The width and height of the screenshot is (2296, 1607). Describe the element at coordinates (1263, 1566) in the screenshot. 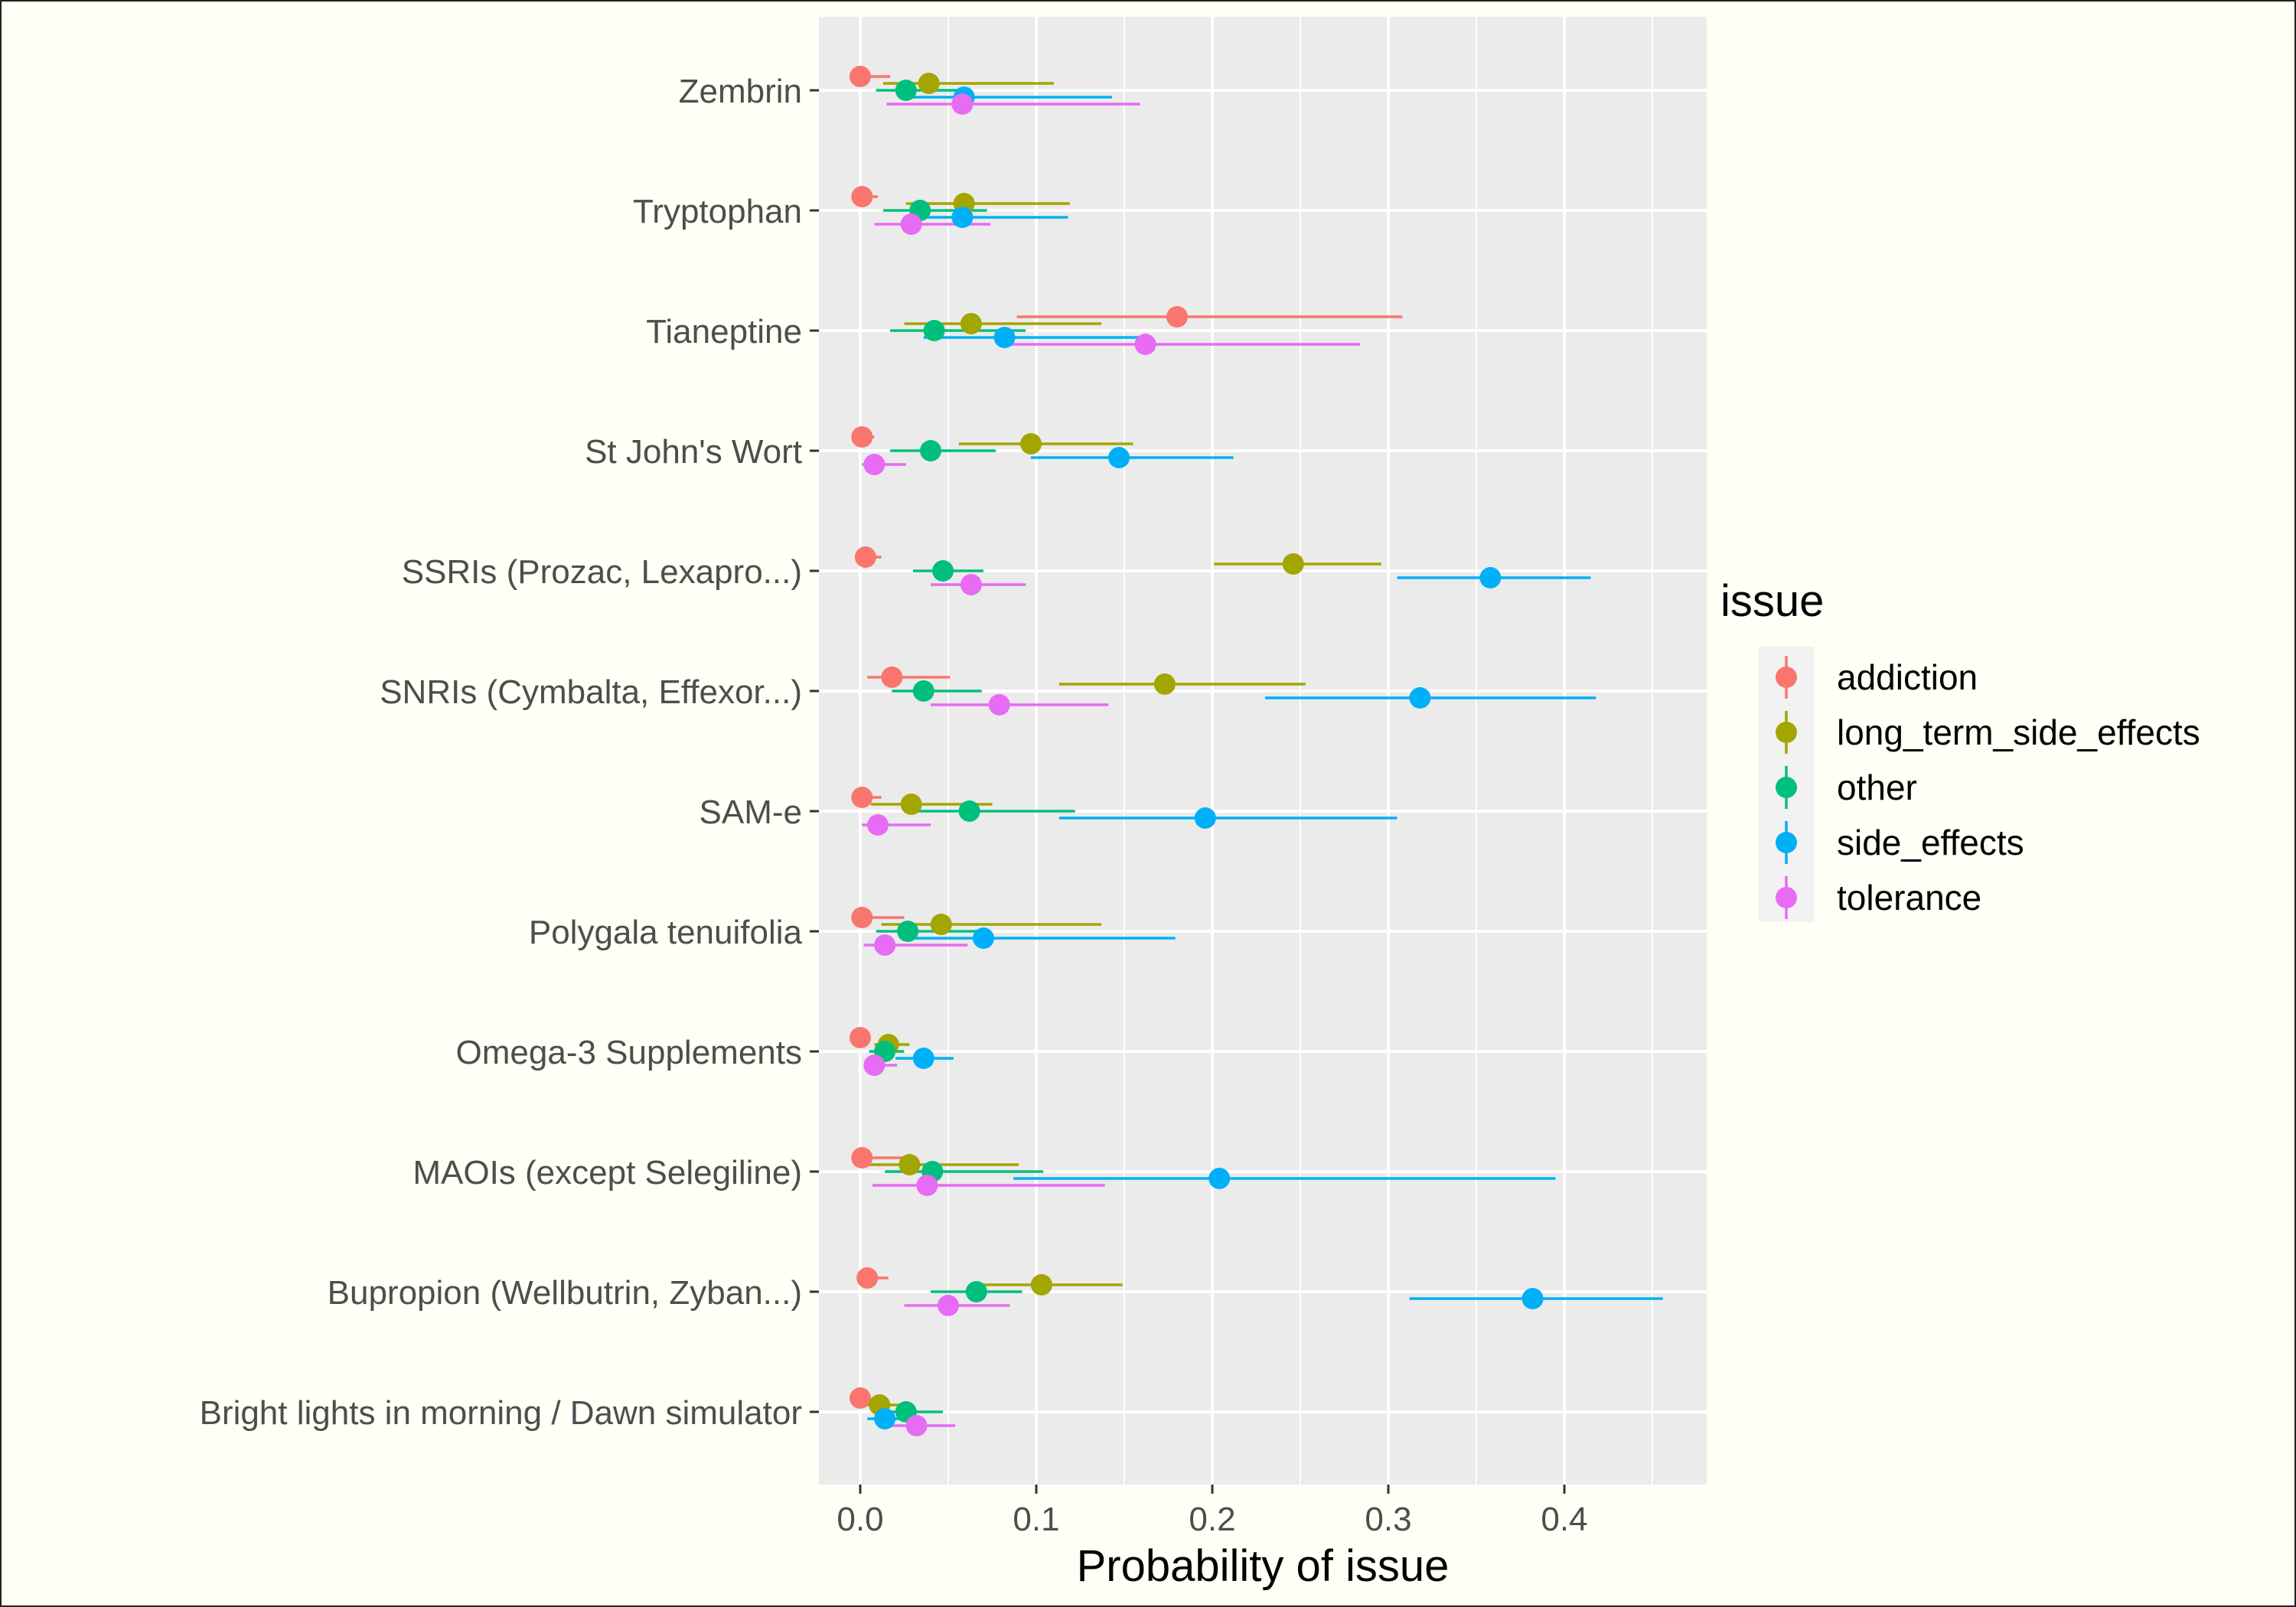

I see `x-axis-label: Probability of issue` at that location.